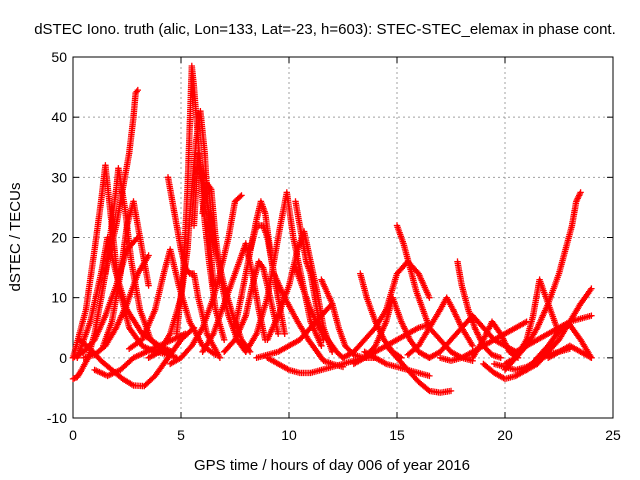  I want to click on y-tick-label: 0, so click(63, 358).